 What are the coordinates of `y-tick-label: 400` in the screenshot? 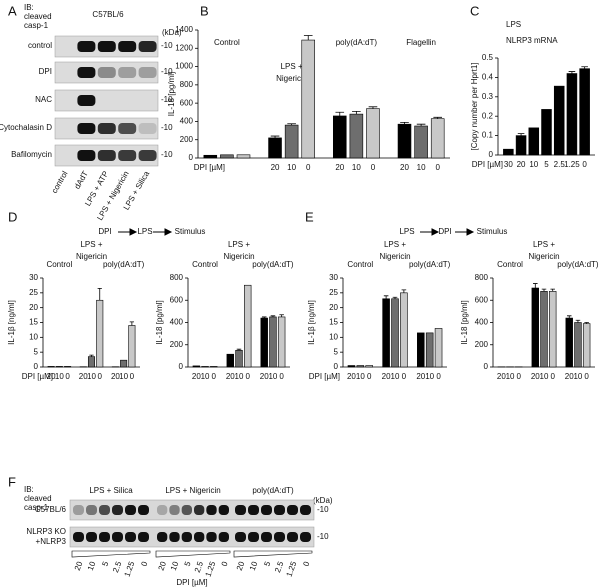 It's located at (187, 121).